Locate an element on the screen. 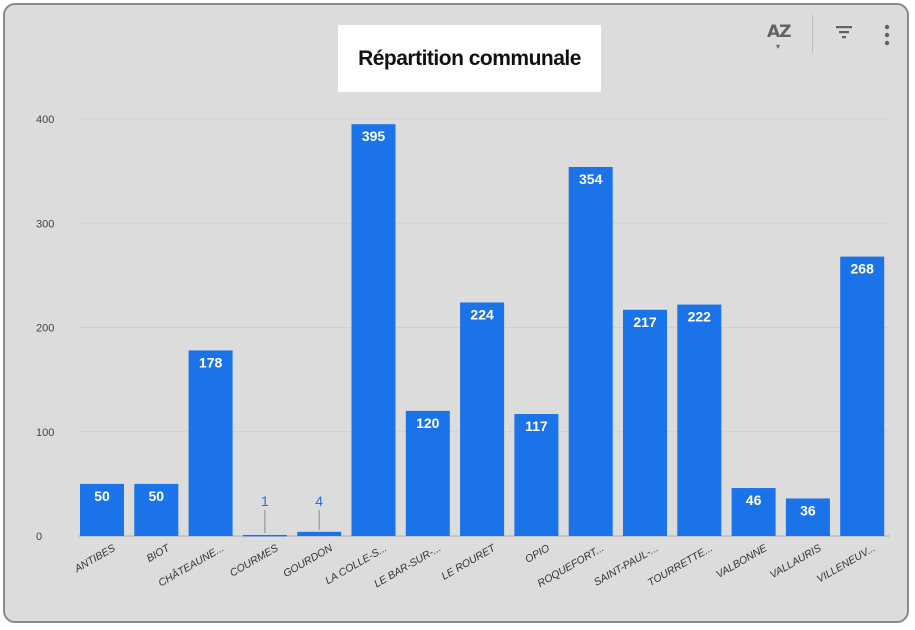  sort-az-icon: AZ is located at coordinates (779, 32).